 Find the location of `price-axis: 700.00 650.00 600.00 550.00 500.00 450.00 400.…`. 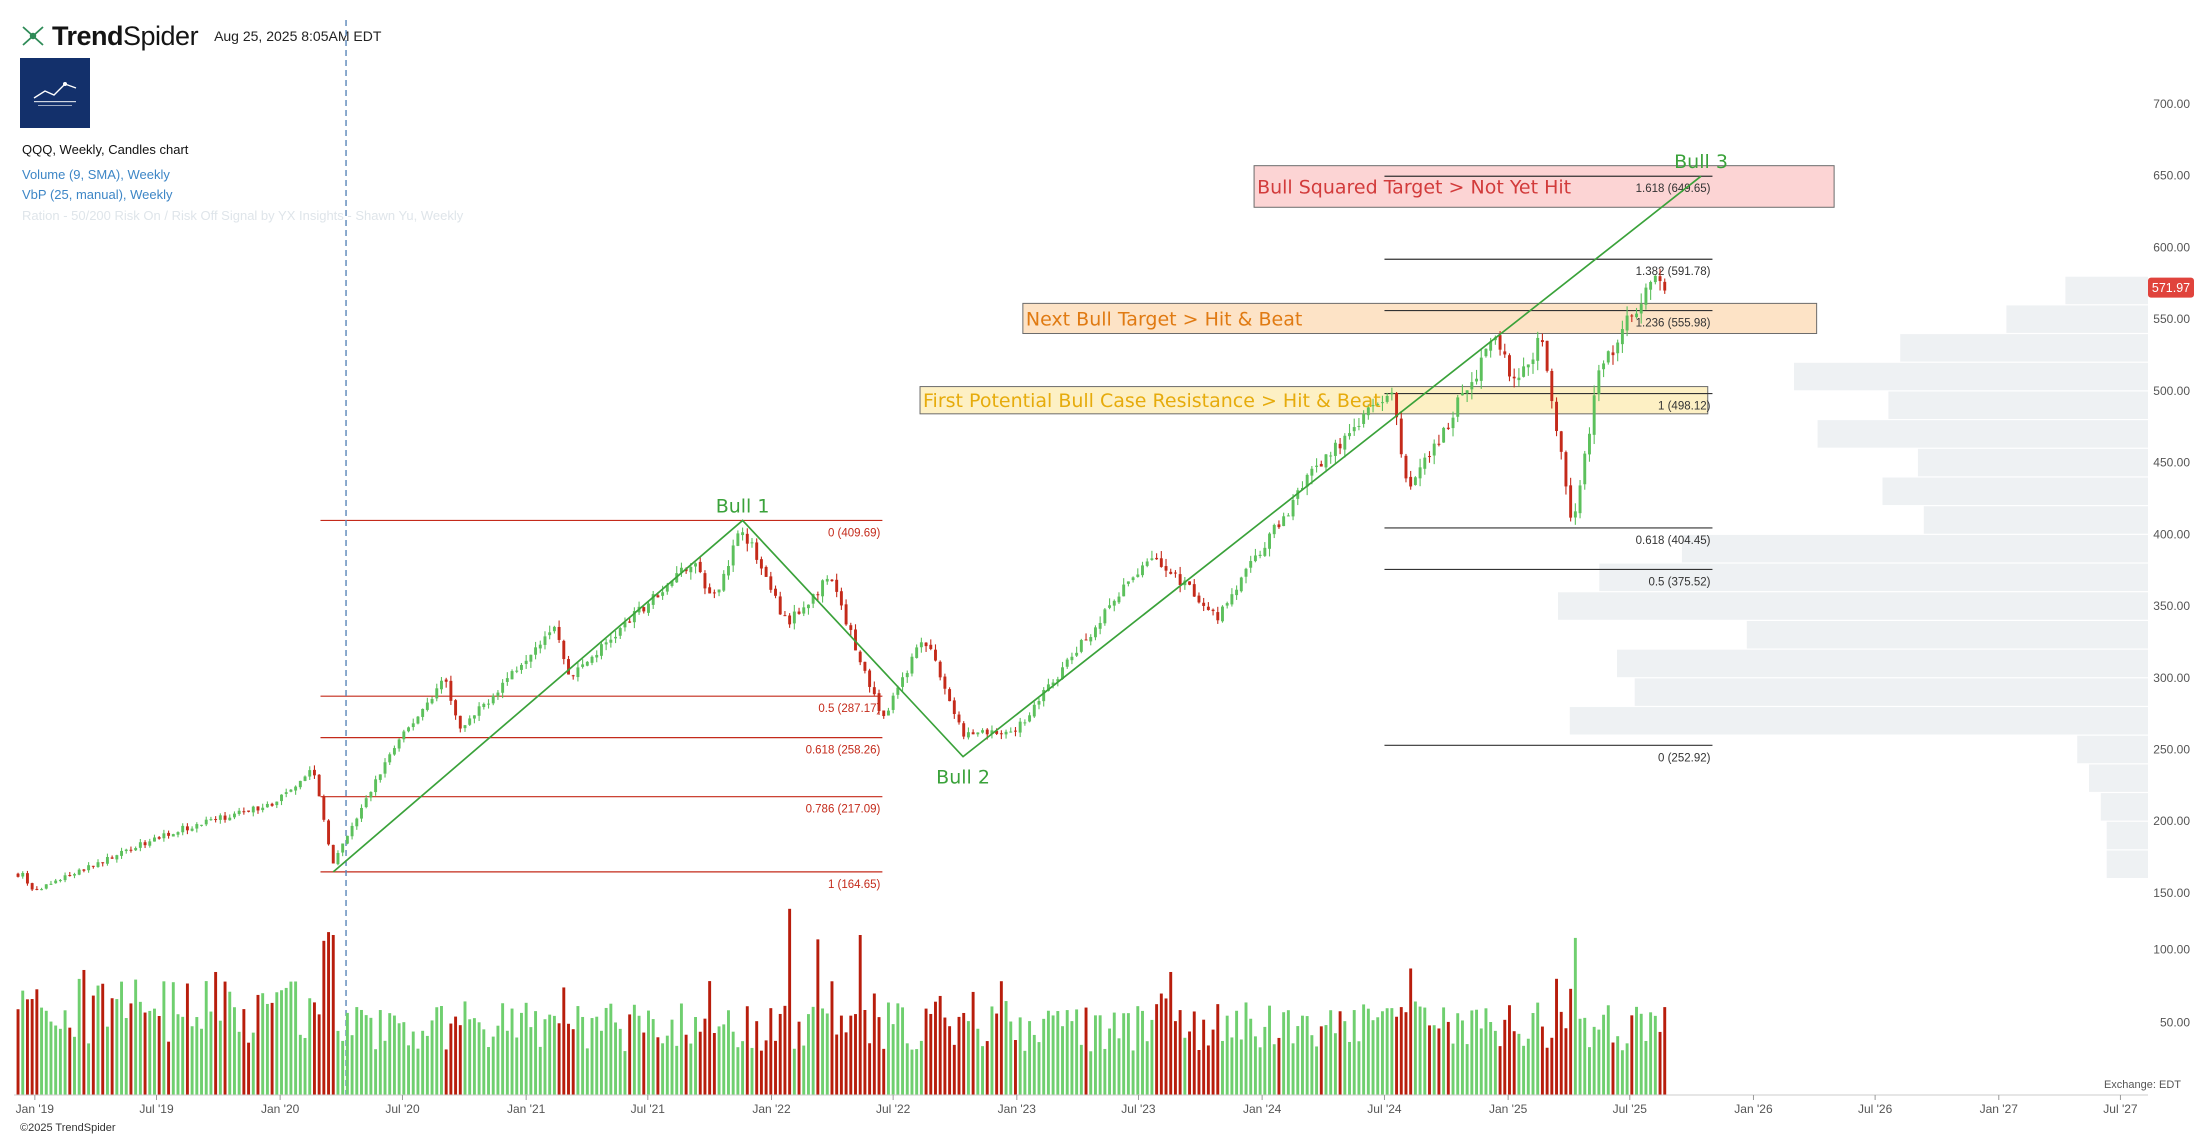

price-axis: 700.00 650.00 600.00 550.00 500.00 450.00 400.… is located at coordinates (2171, 563).